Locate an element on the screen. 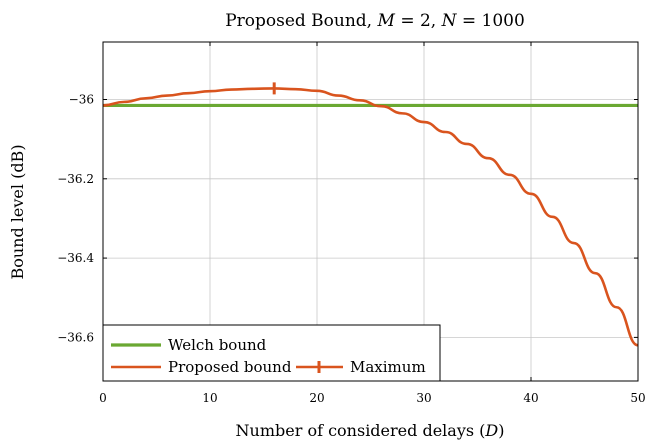 The image size is (647, 443). y-tick-label: −36.4 is located at coordinates (75, 258).